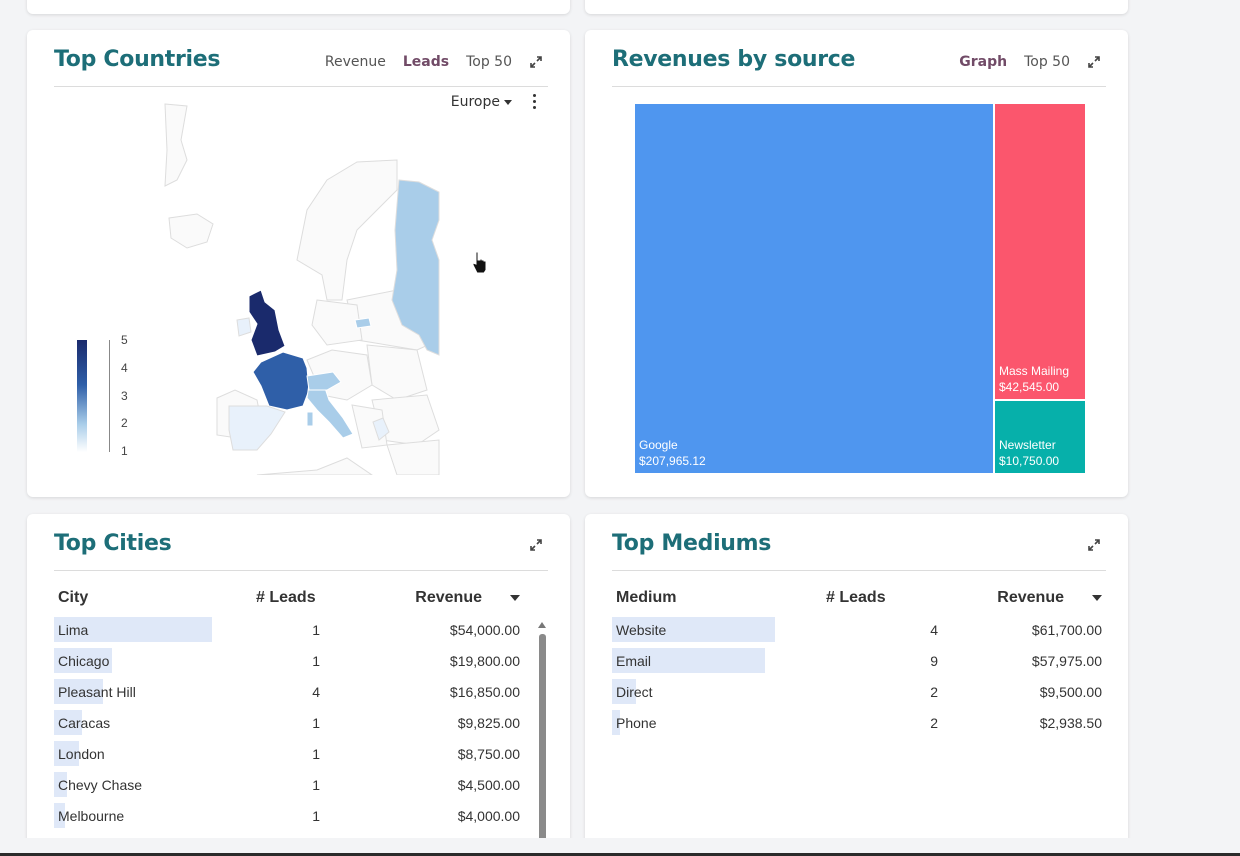 This screenshot has height=856, width=1240. I want to click on table-row: Caracas 1 $9,825.00, so click(289, 722).